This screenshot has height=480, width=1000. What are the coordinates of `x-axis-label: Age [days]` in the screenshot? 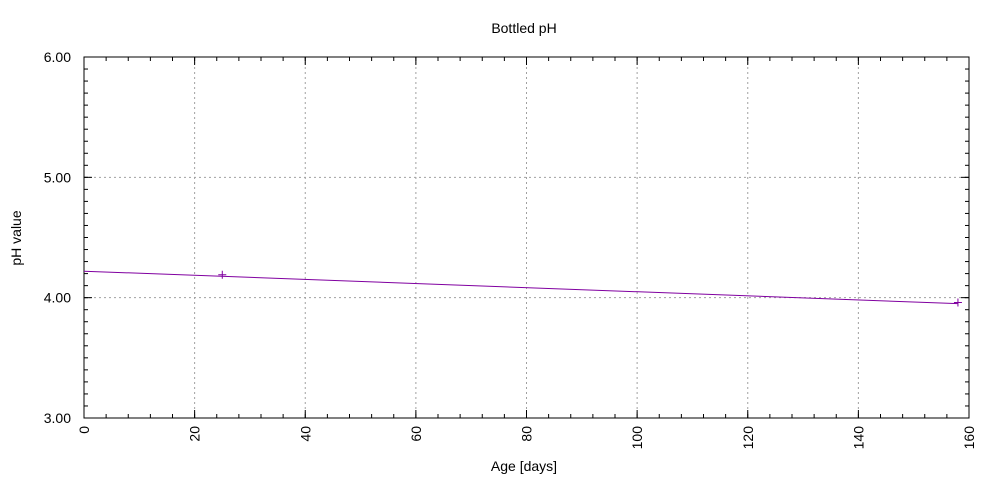 It's located at (524, 466).